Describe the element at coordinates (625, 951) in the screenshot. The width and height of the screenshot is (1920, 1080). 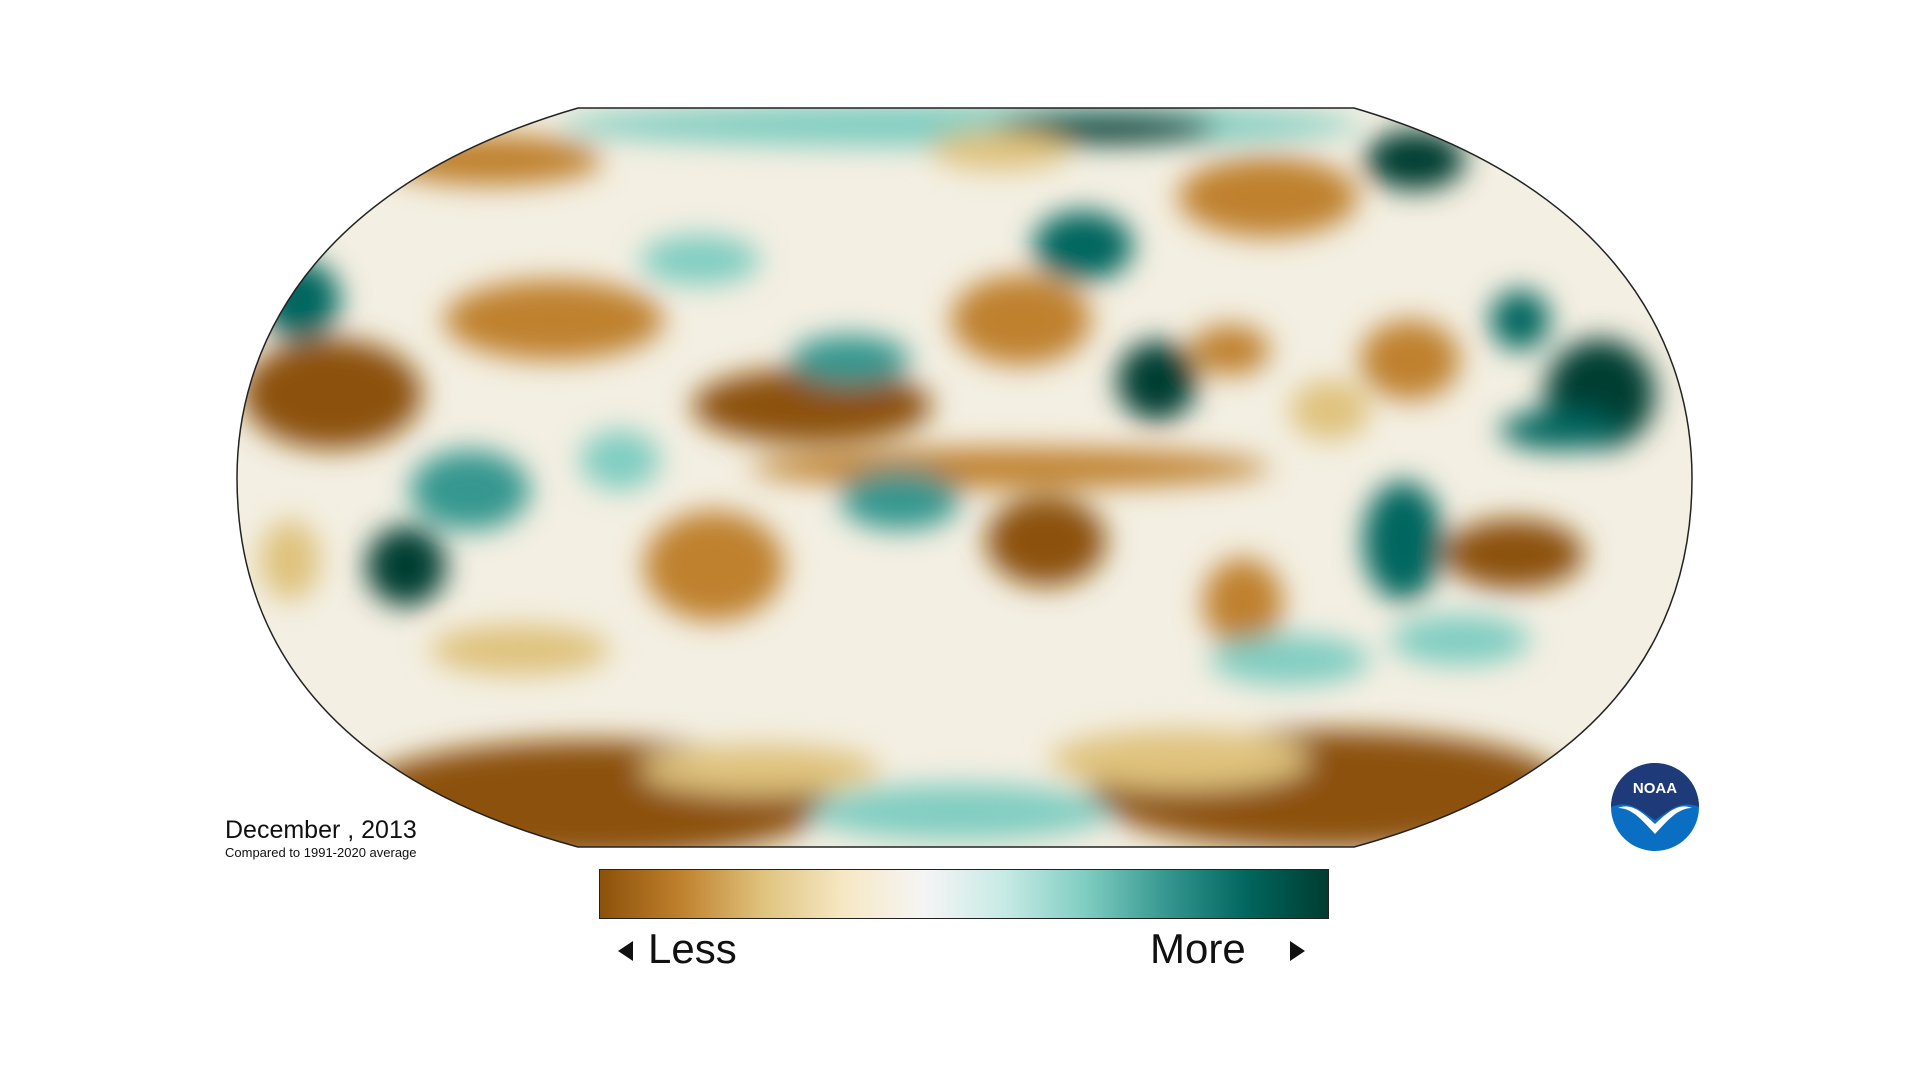
I see `left-arrow-icon` at that location.